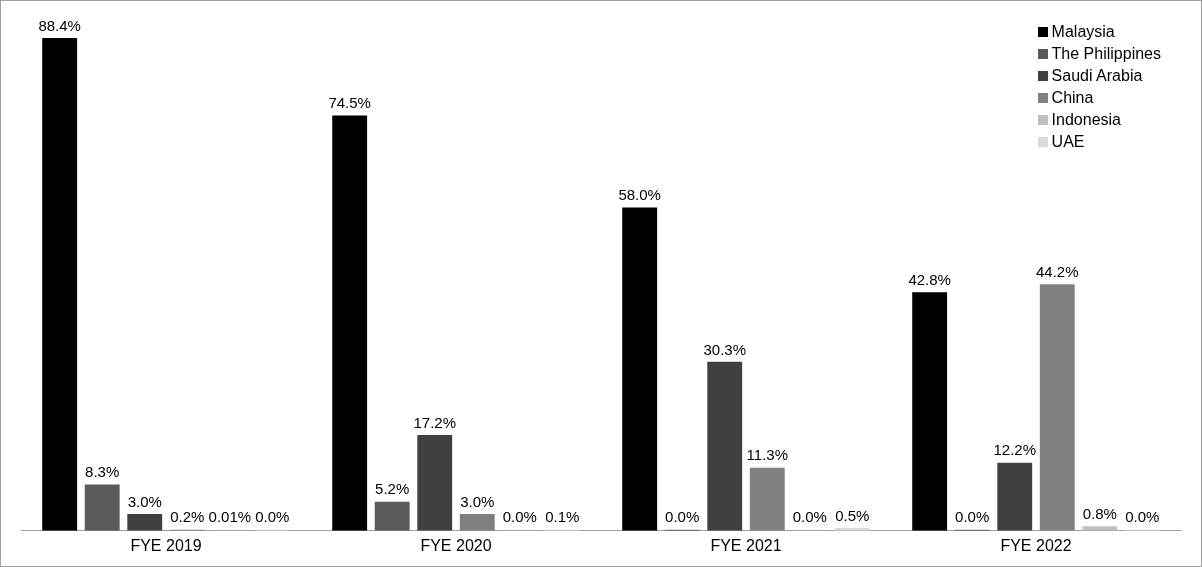 The width and height of the screenshot is (1202, 567). What do you see at coordinates (852, 515) in the screenshot?
I see `data-label: 0.5%` at bounding box center [852, 515].